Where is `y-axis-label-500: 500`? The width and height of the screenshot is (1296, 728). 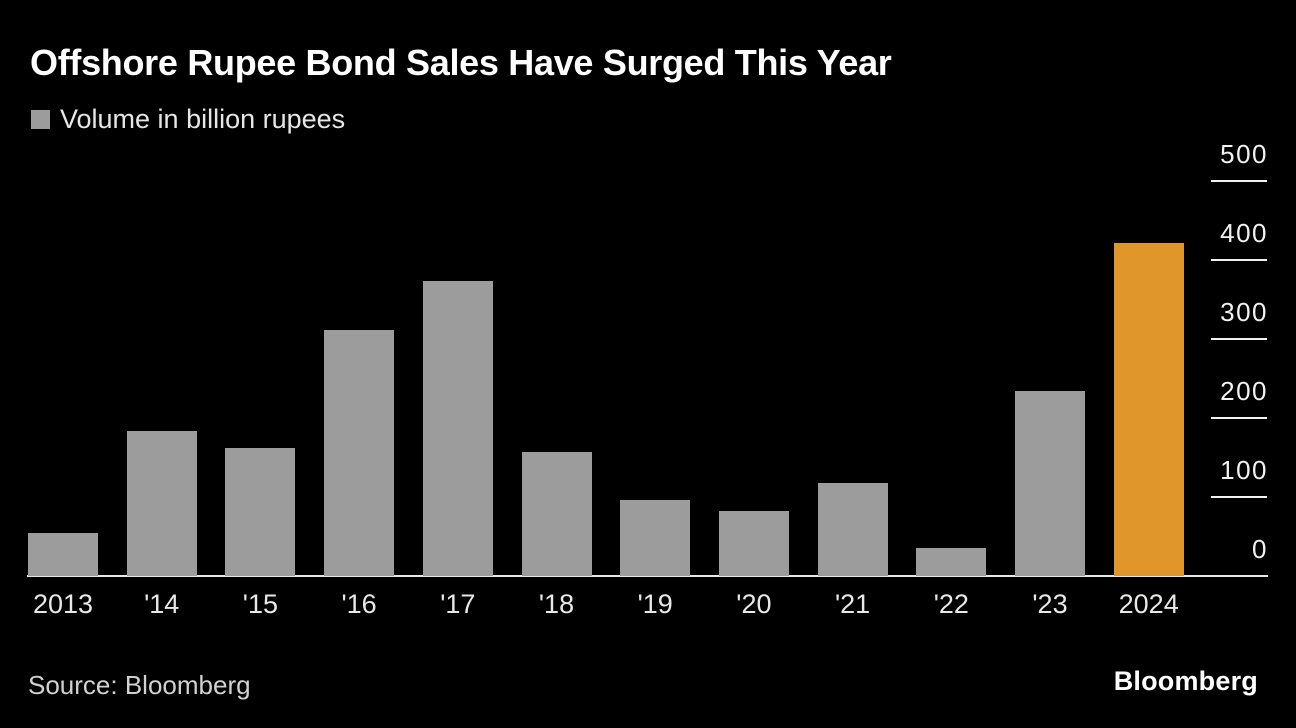 y-axis-label-500: 500 is located at coordinates (1244, 154).